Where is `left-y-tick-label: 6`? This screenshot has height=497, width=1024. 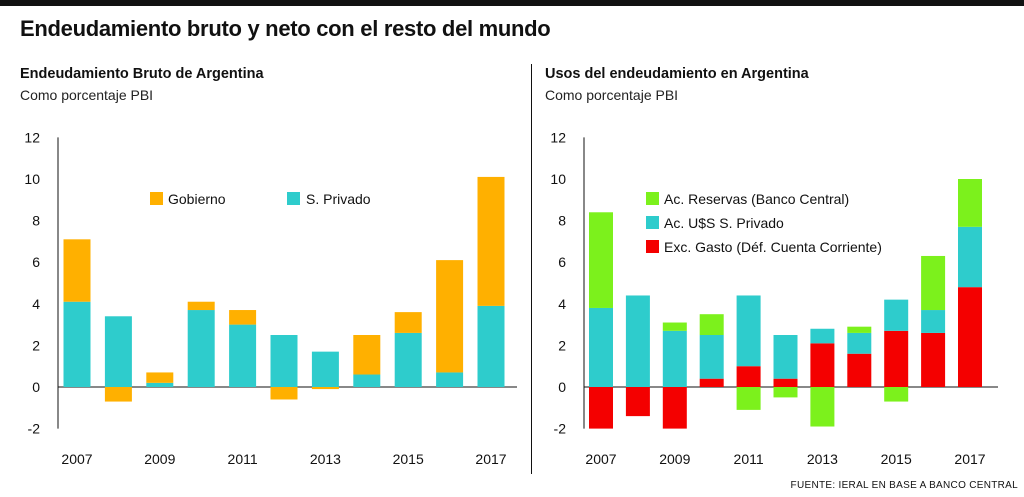 left-y-tick-label: 6 is located at coordinates (36, 262).